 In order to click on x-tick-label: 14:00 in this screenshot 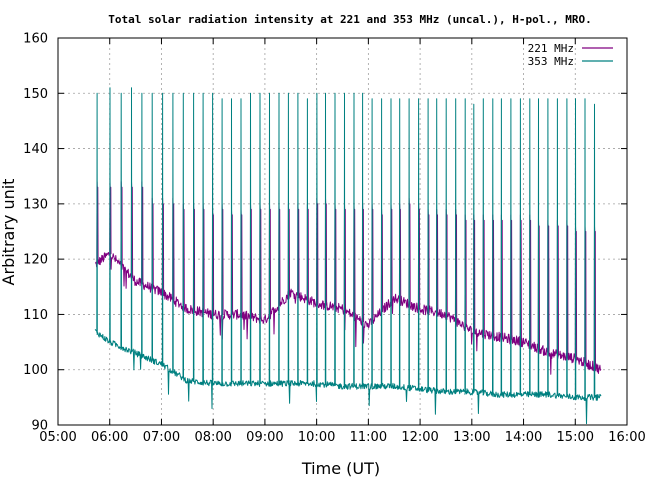, I will do `click(523, 437)`.